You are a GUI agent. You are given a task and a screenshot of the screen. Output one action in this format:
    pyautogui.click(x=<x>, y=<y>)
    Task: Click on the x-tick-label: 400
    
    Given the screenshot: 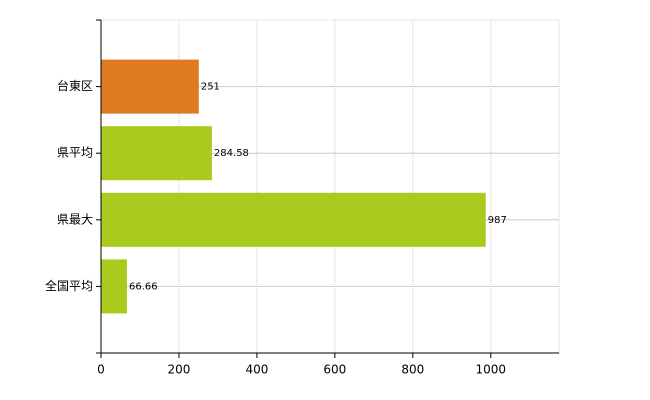 What is the action you would take?
    pyautogui.click(x=256, y=370)
    